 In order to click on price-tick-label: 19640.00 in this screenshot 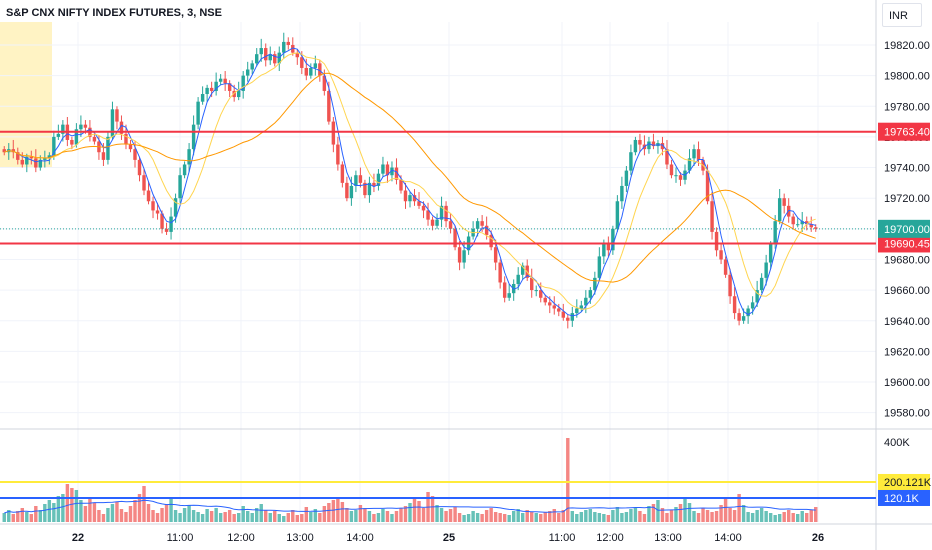, I will do `click(907, 322)`.